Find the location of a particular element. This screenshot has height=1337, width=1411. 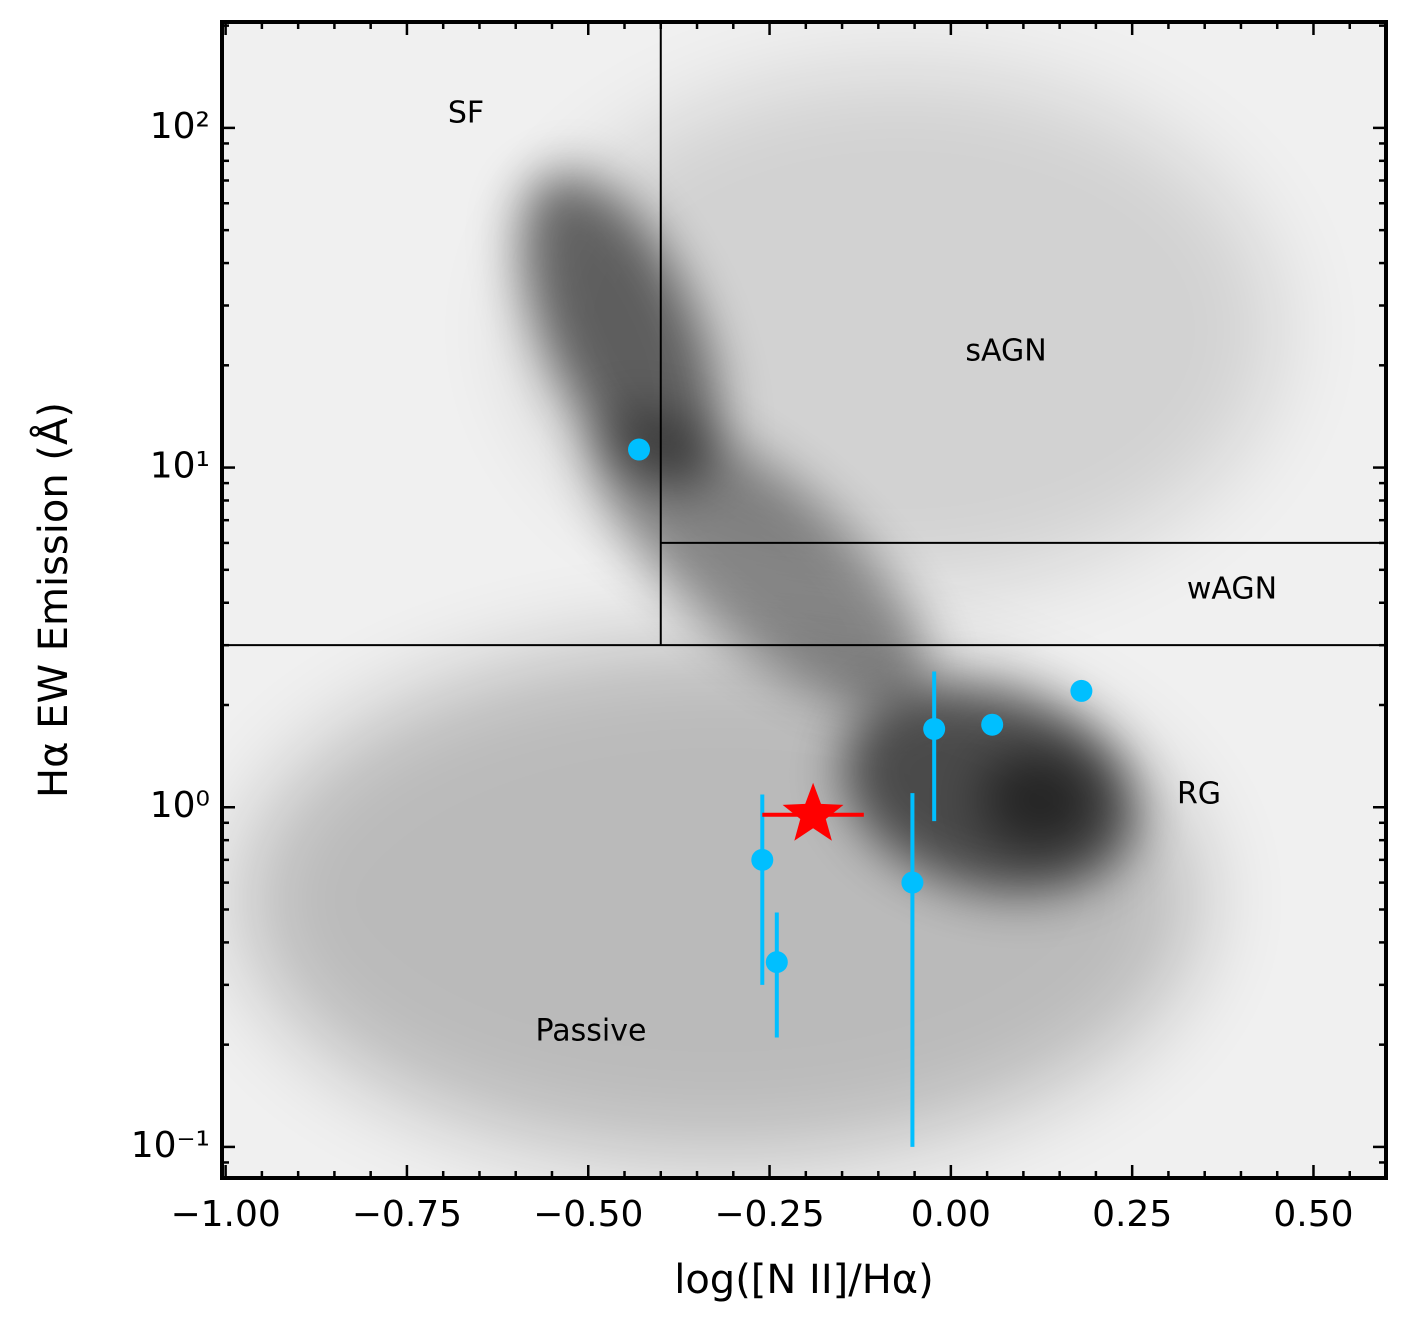

region-label: sAGN is located at coordinates (1005, 351).